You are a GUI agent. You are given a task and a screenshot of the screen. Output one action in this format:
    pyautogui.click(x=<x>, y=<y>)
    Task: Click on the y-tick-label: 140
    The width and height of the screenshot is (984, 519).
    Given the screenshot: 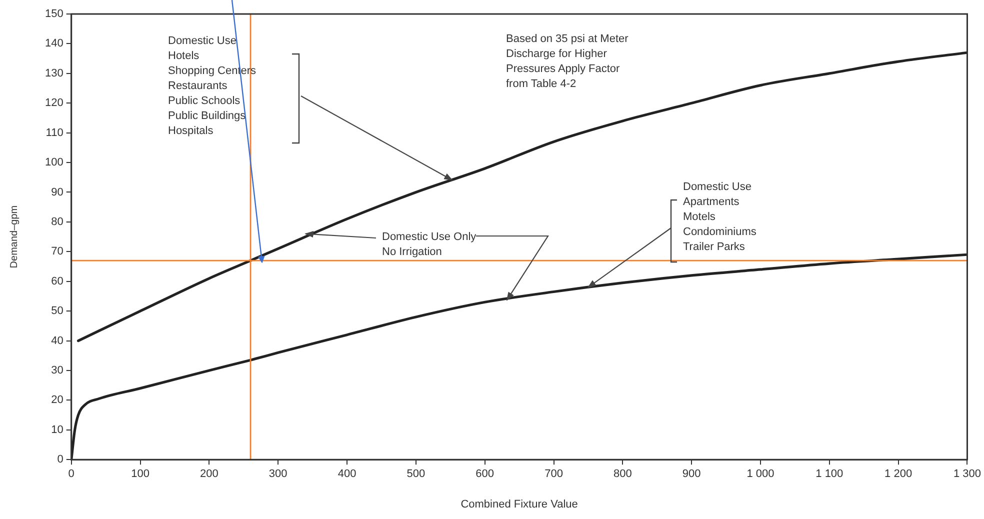 What is the action you would take?
    pyautogui.click(x=54, y=44)
    